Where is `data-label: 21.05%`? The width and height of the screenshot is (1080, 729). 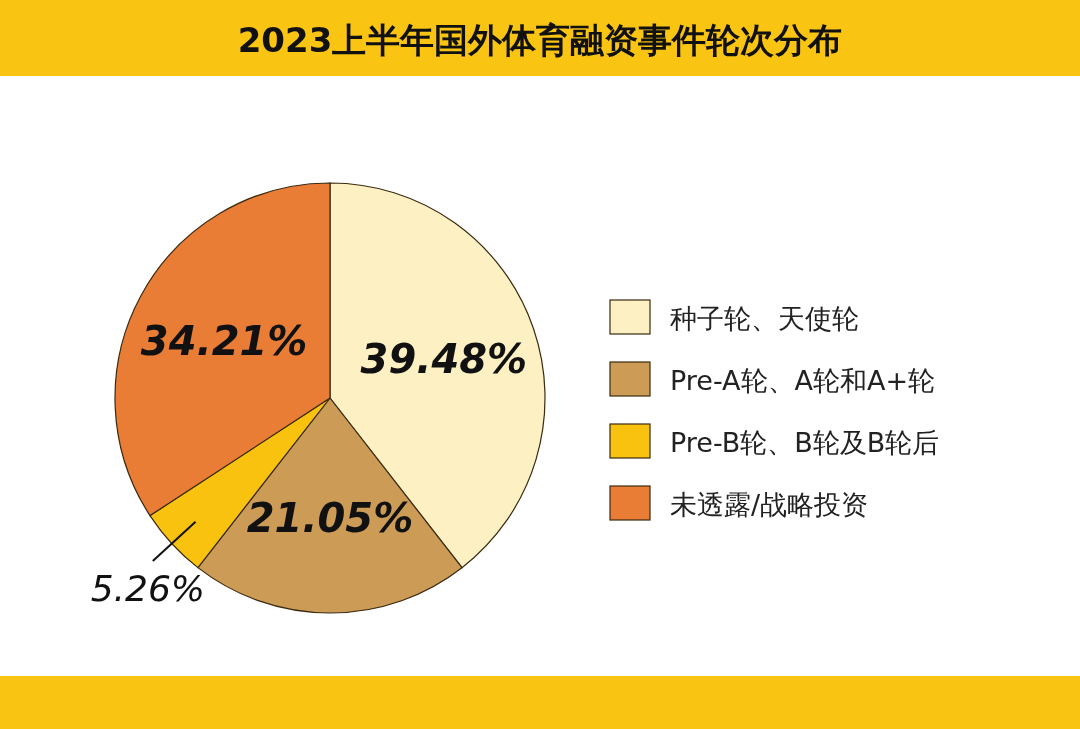
data-label: 21.05% is located at coordinates (330, 518).